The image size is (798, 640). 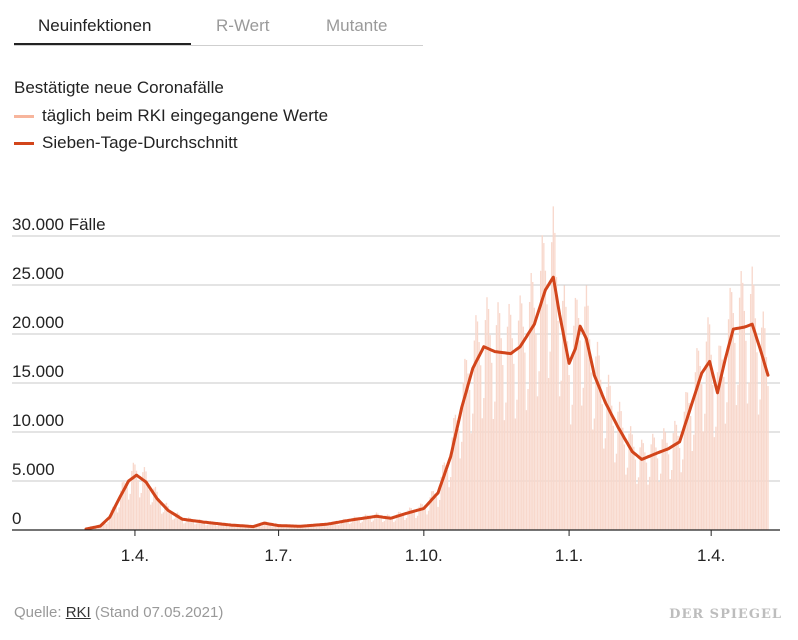 What do you see at coordinates (24, 116) in the screenshot?
I see `legend-daily-swatch` at bounding box center [24, 116].